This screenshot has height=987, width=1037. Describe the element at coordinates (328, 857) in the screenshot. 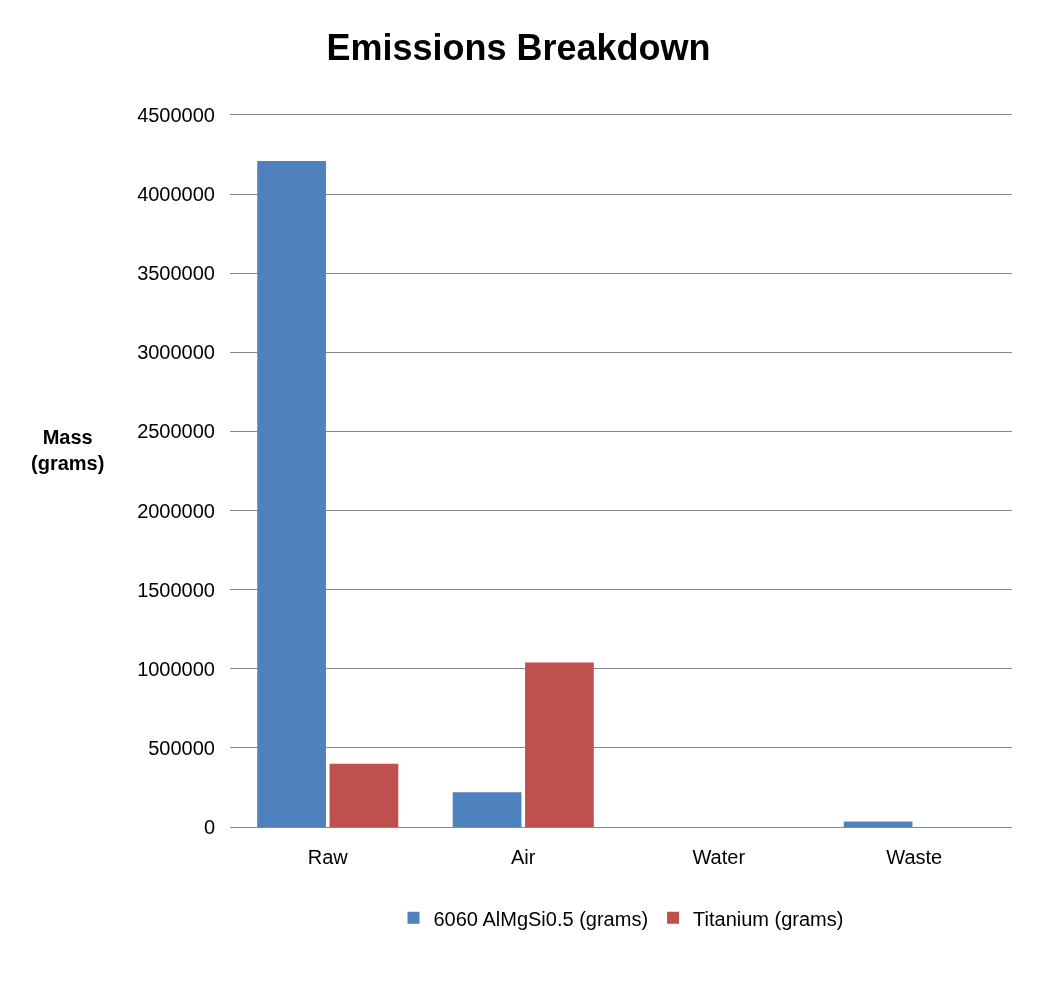

I see `x-tick-label: Raw` at that location.